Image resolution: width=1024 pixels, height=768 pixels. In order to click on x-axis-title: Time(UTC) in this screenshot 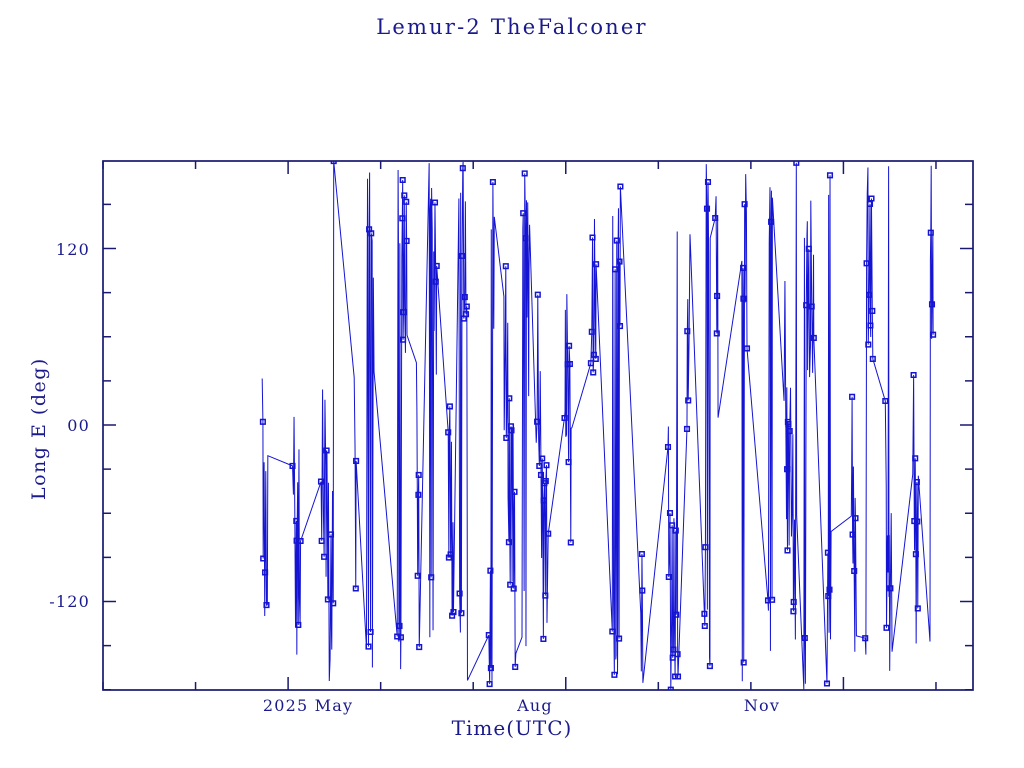, I will do `click(512, 728)`.